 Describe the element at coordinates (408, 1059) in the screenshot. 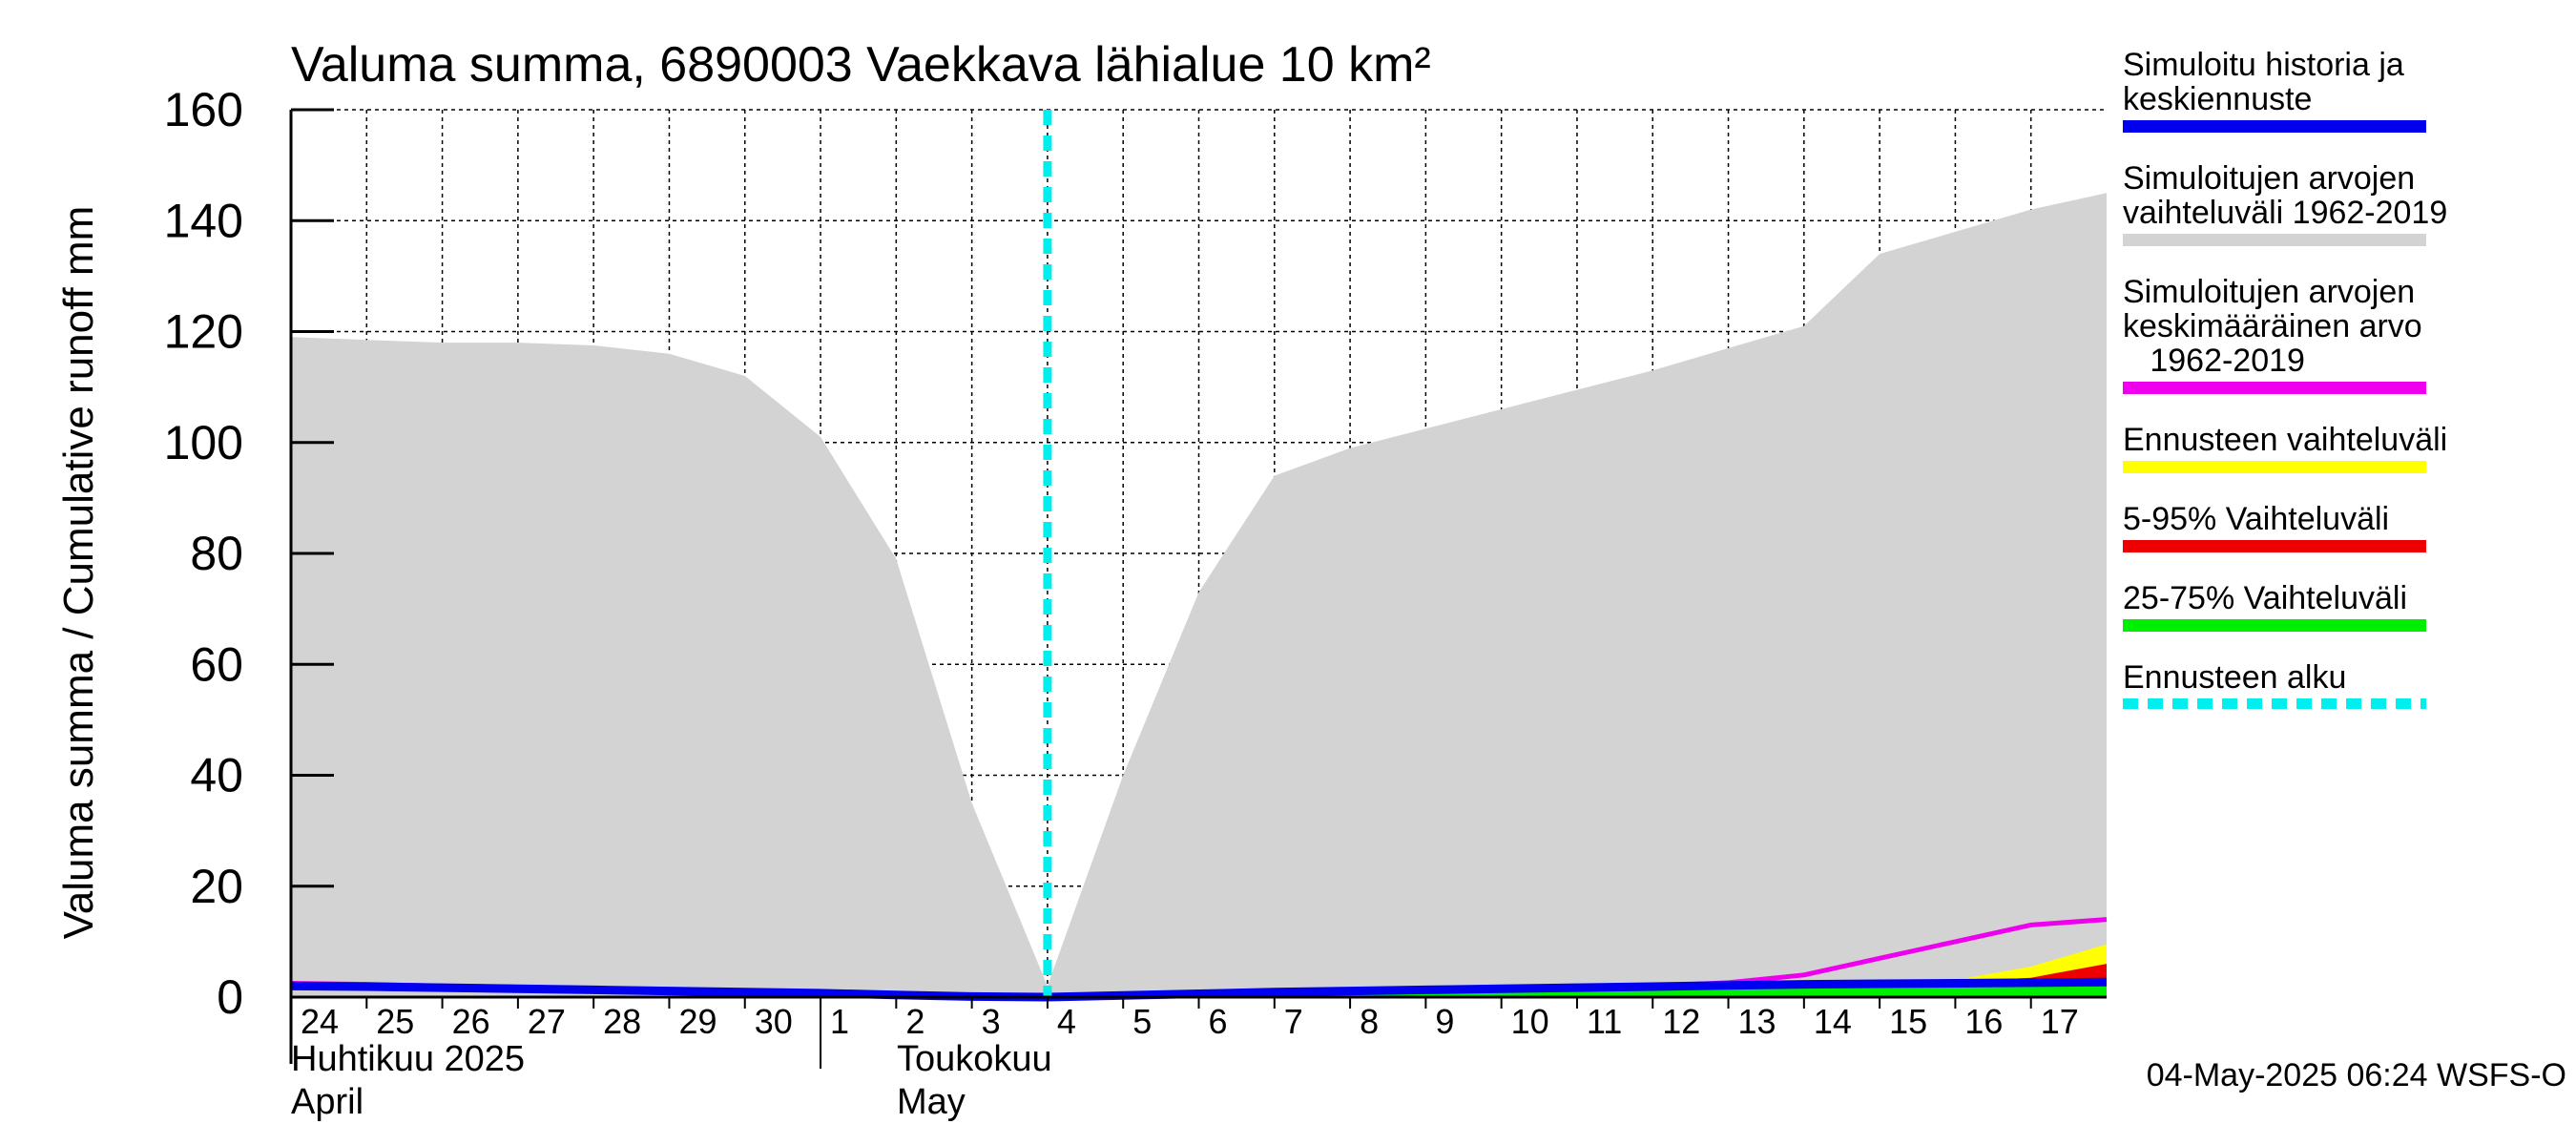

I see `month-label-april-fi: Huhtikuu 2025` at that location.